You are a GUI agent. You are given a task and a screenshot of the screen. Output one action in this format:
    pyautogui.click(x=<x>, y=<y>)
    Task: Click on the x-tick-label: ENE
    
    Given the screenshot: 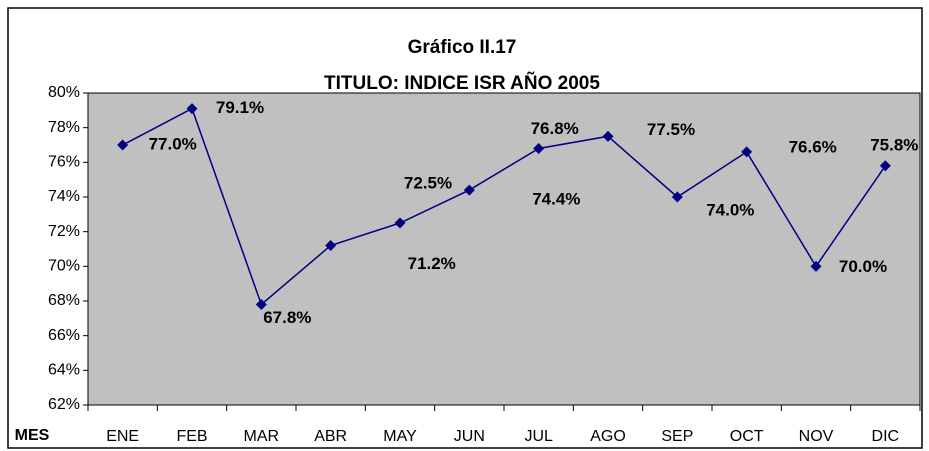 What is the action you would take?
    pyautogui.click(x=122, y=436)
    